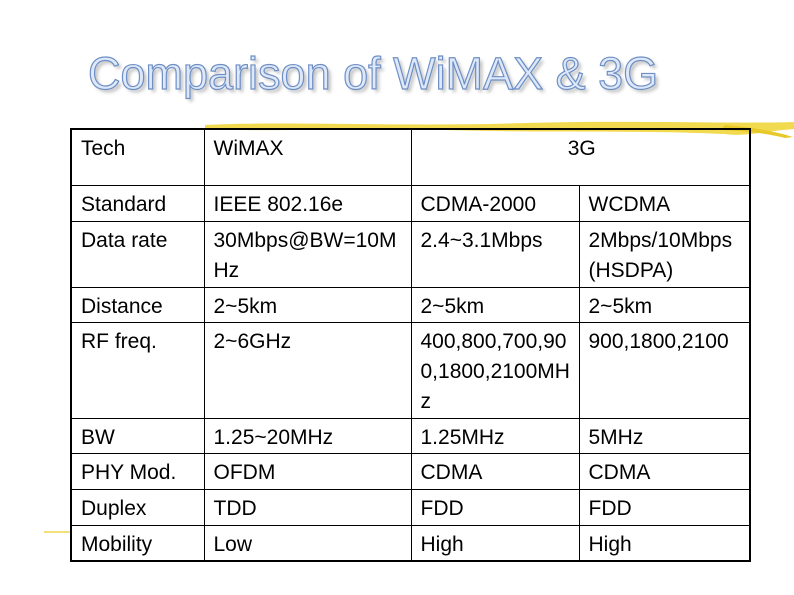 Image resolution: width=794 pixels, height=595 pixels. I want to click on table-row: Duplex TDD FDD FDD, so click(411, 507).